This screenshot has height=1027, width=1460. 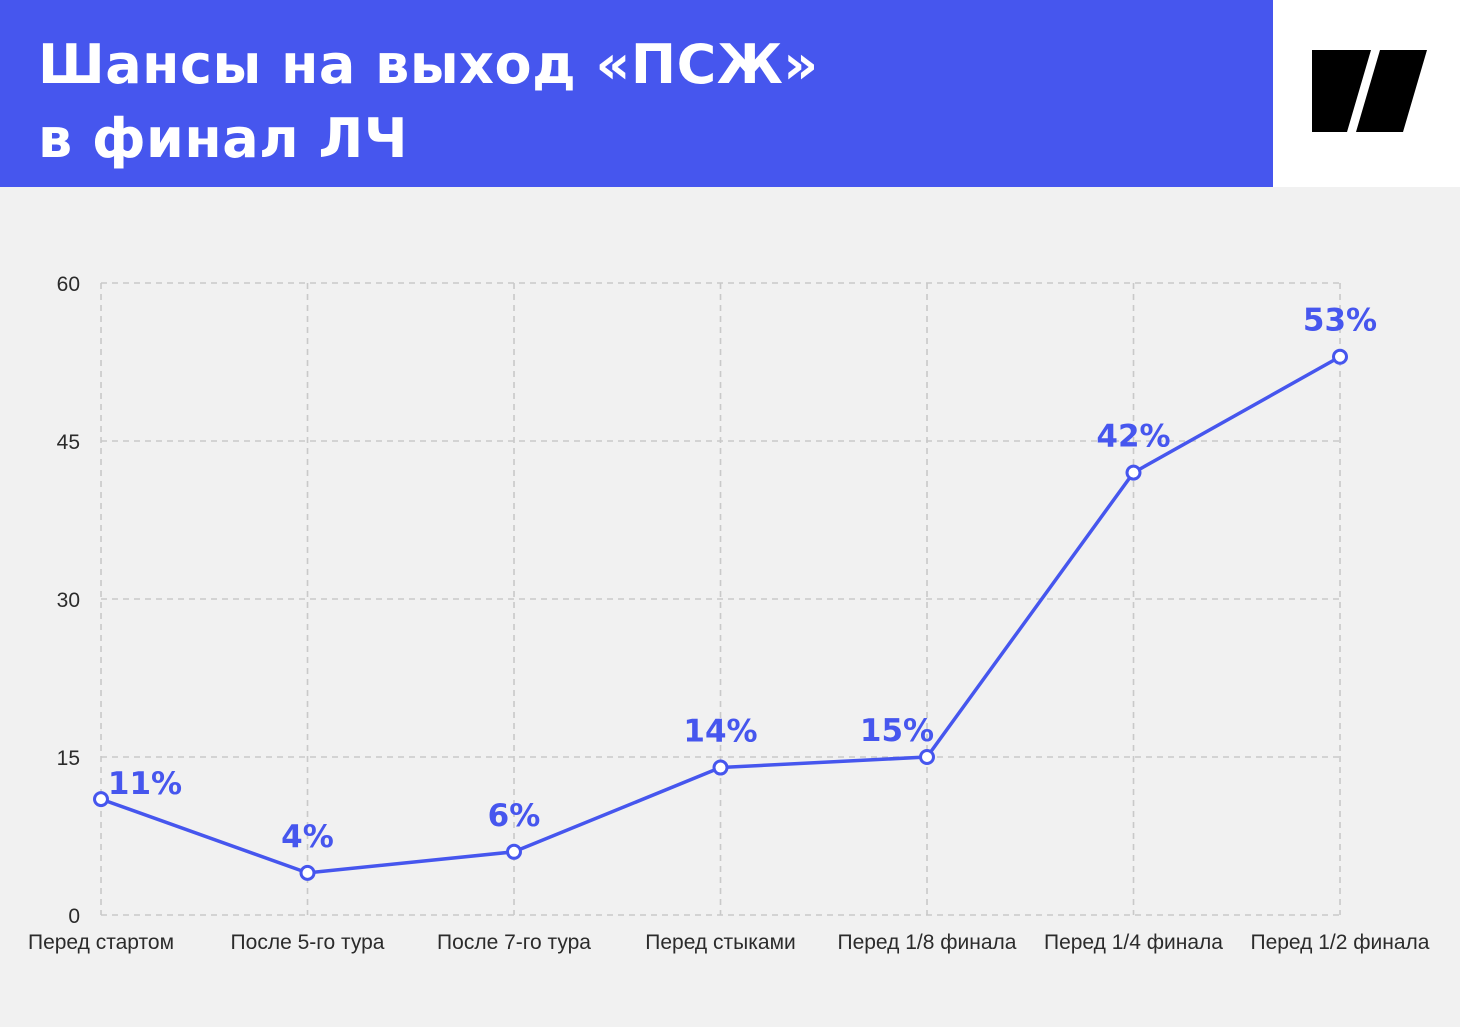 What do you see at coordinates (1133, 942) in the screenshot?
I see `x-tick-label: Перед 1/4 финала` at bounding box center [1133, 942].